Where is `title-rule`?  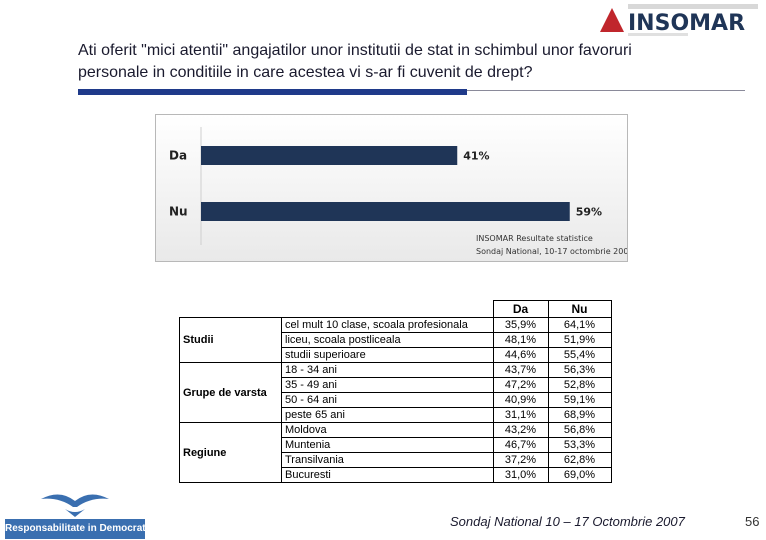
title-rule is located at coordinates (272, 92).